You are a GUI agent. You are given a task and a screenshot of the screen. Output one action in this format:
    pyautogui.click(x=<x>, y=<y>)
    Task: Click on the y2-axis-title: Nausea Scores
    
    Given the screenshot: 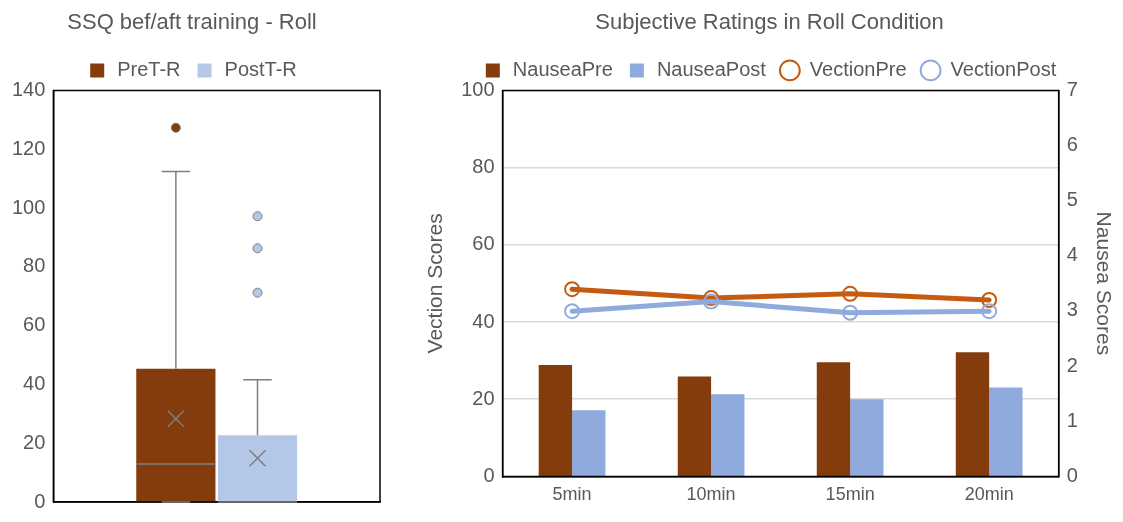 What is the action you would take?
    pyautogui.click(x=1104, y=283)
    